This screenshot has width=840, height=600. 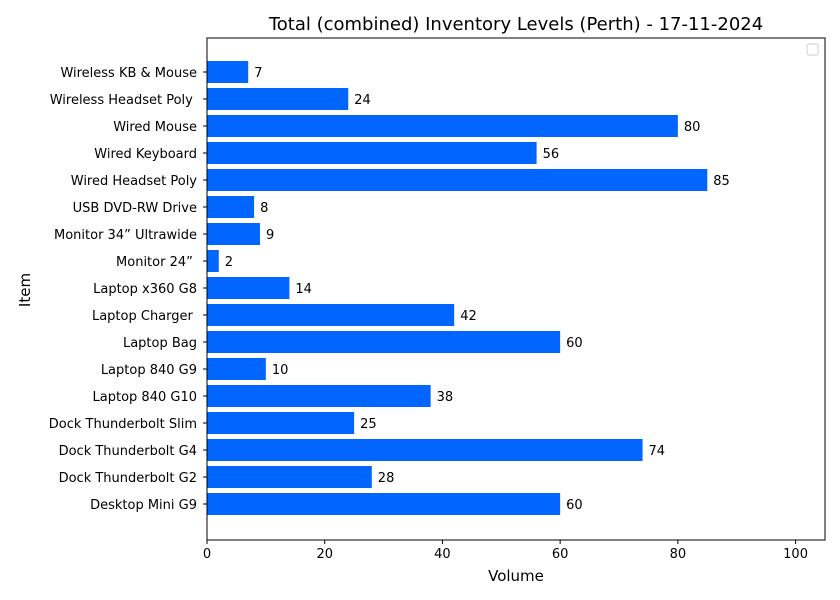 I want to click on y-tick-label: Wired Mouse, so click(x=155, y=127).